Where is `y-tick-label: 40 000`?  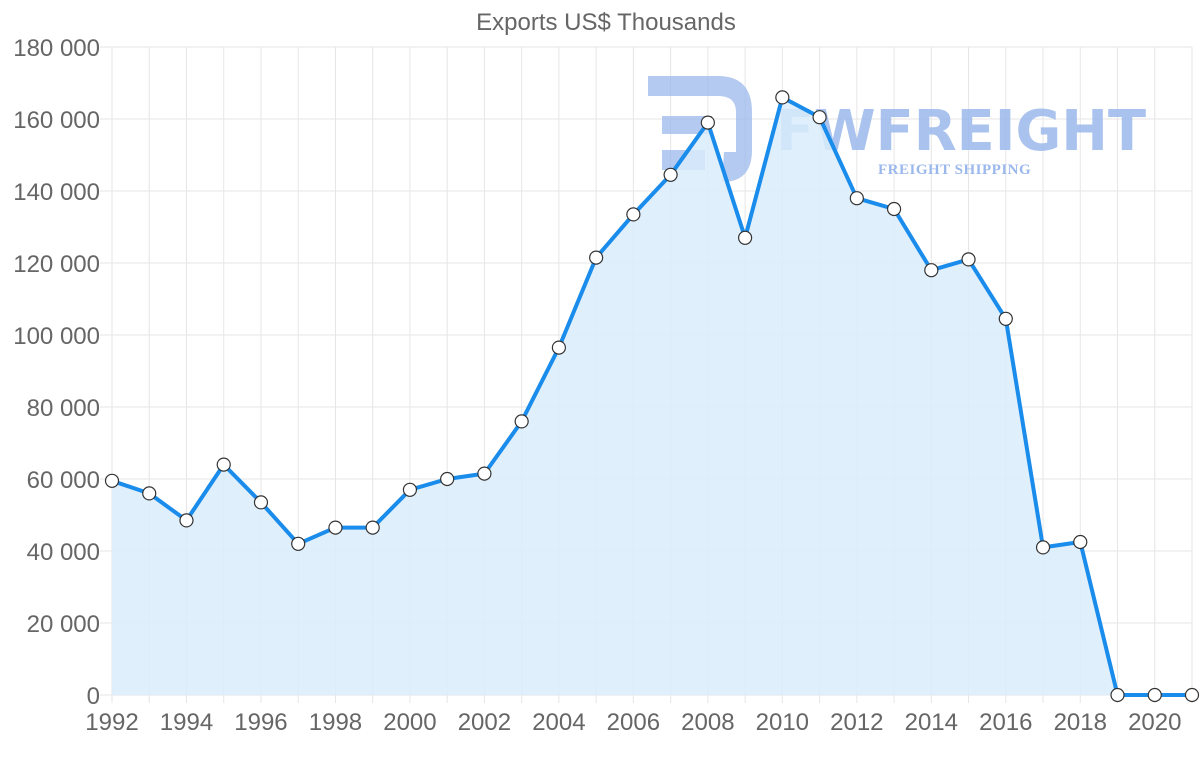 y-tick-label: 40 000 is located at coordinates (63, 552).